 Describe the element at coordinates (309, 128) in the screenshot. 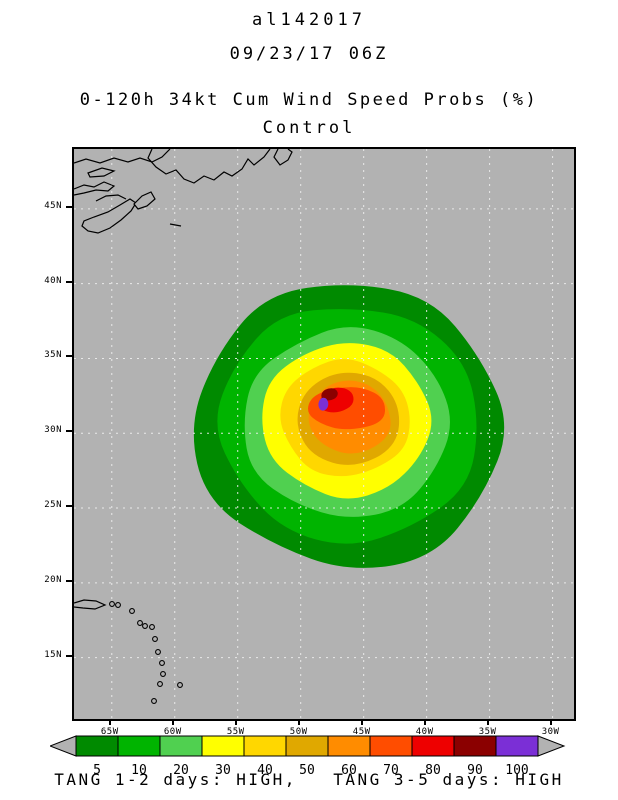

I see `plot-subtitle: Control` at that location.